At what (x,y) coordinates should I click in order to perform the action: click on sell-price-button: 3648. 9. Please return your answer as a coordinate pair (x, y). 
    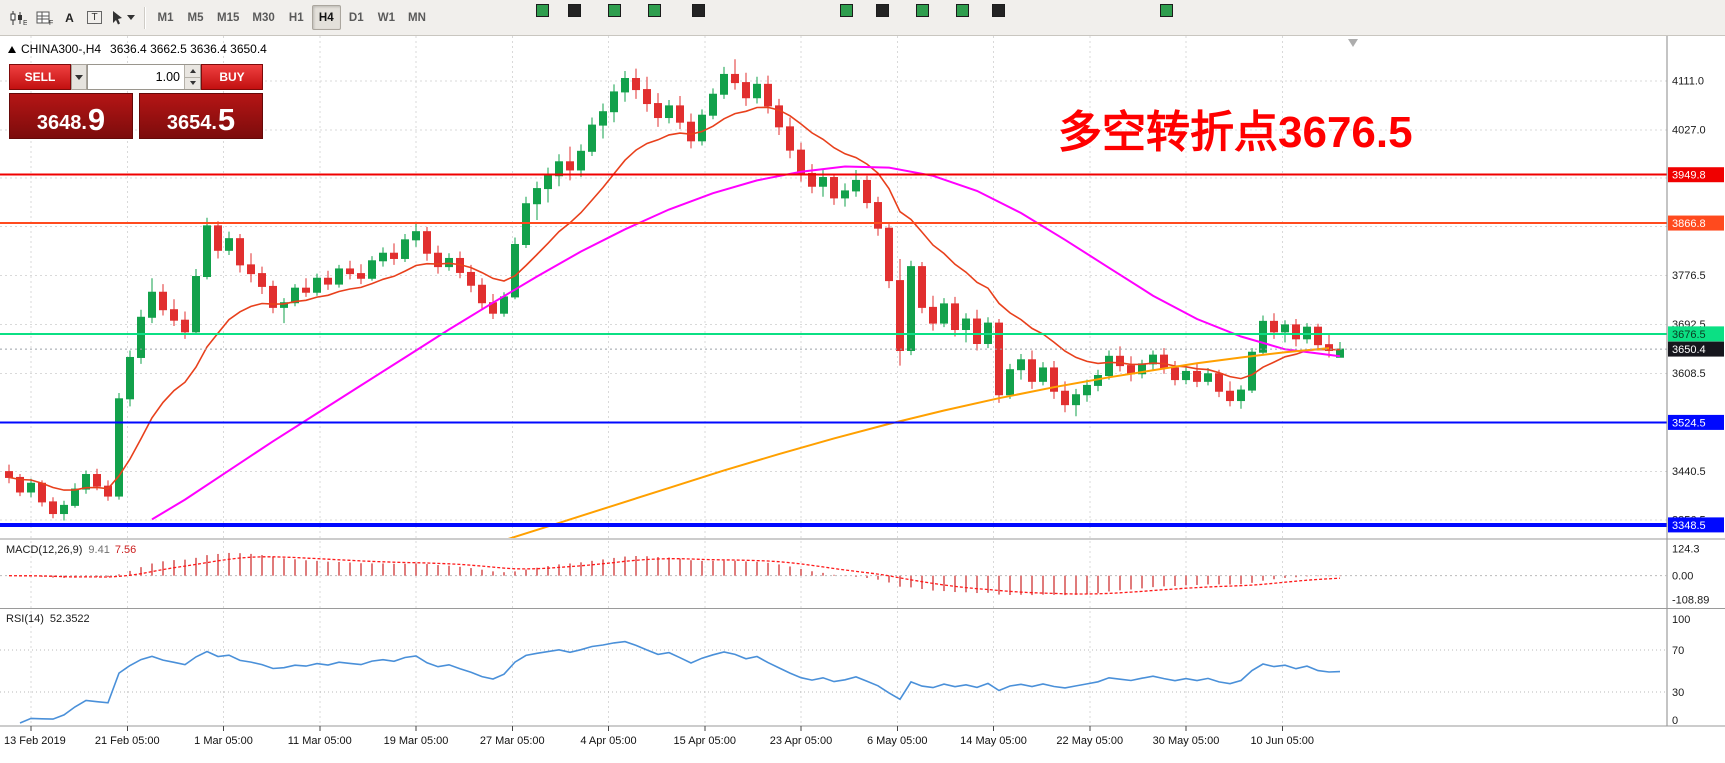
    Looking at the image, I should click on (71, 116).